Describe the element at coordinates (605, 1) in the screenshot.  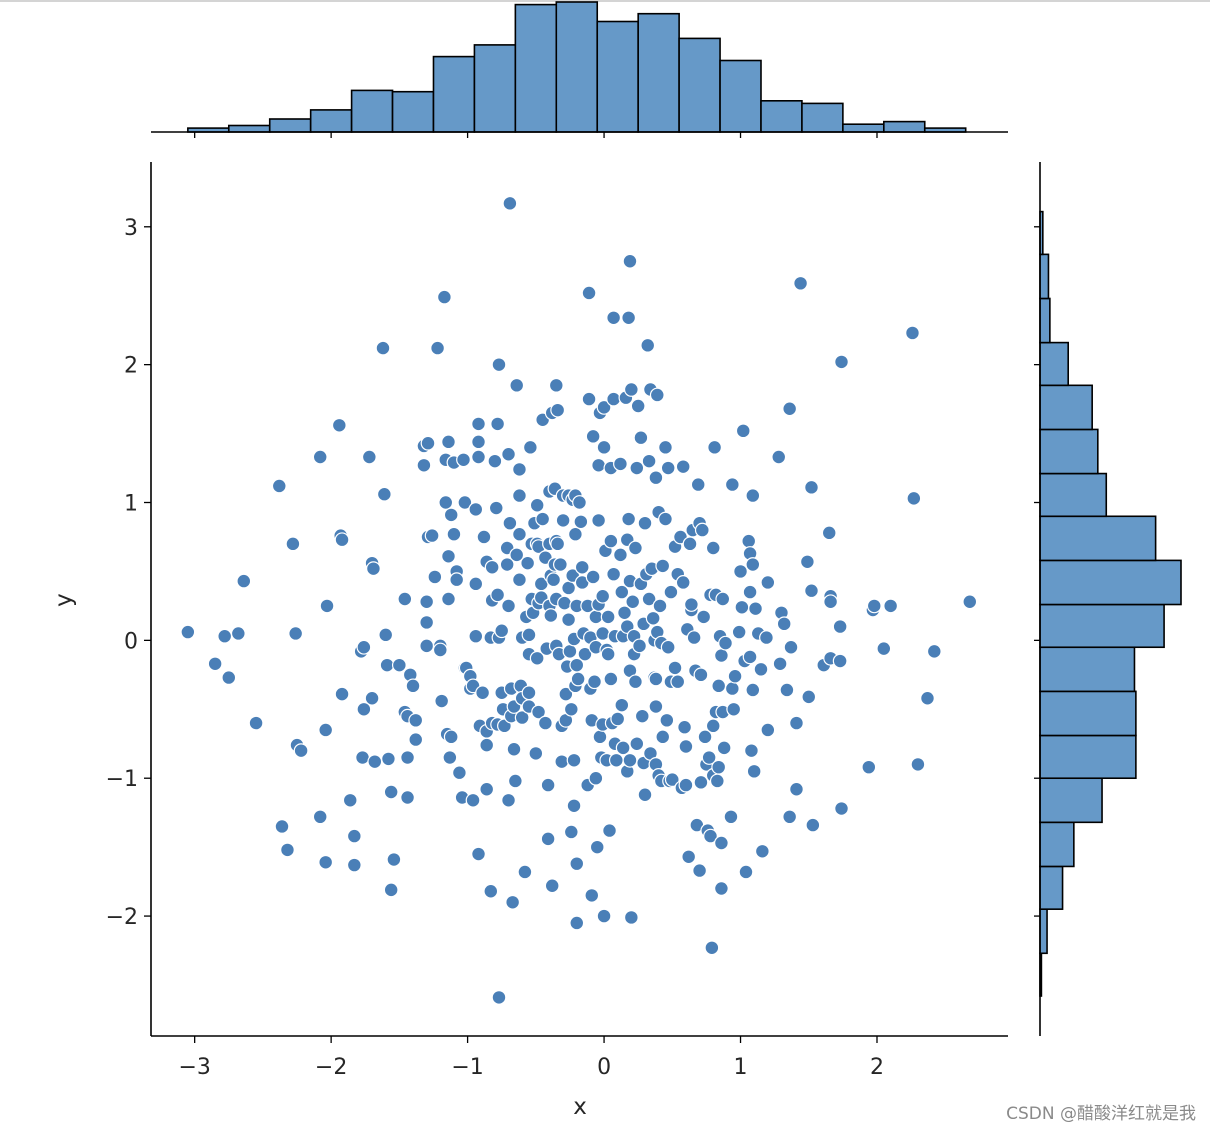
I see `window-top-border` at that location.